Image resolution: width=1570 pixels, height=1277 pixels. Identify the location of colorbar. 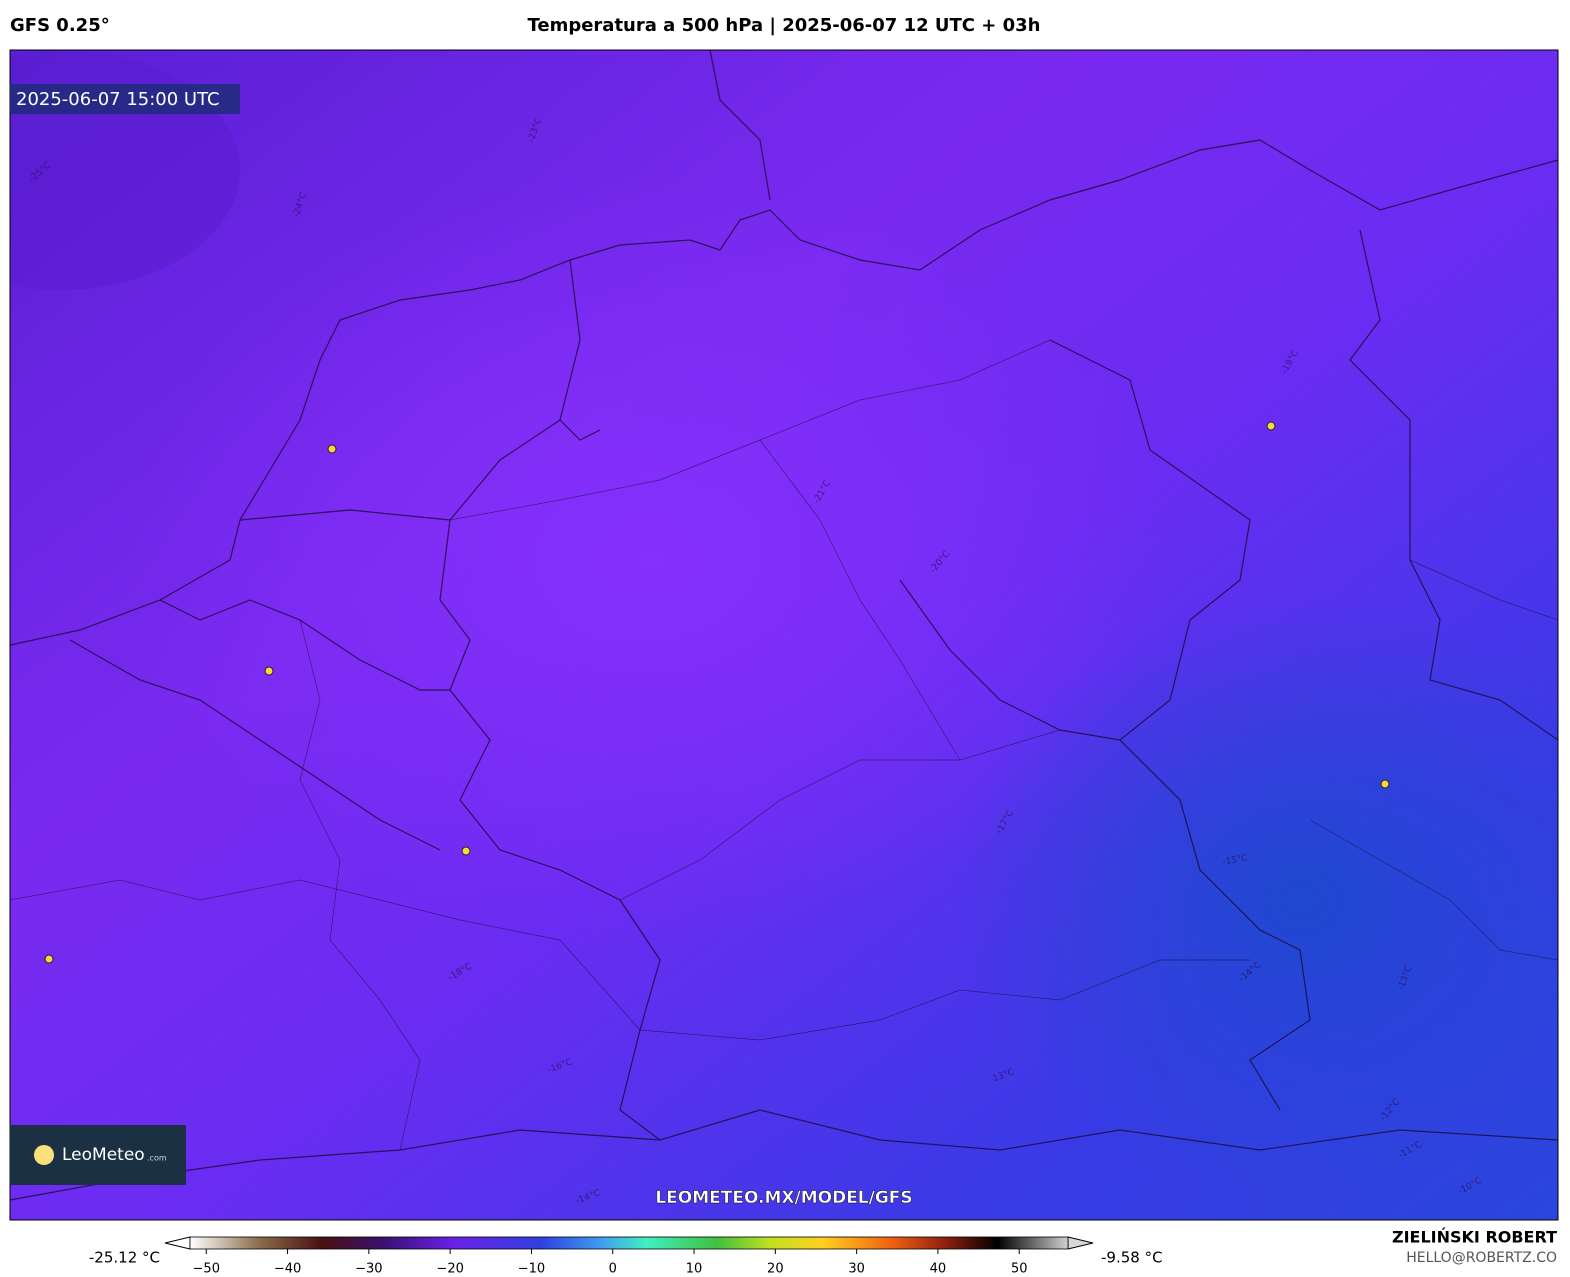
(629, 1245).